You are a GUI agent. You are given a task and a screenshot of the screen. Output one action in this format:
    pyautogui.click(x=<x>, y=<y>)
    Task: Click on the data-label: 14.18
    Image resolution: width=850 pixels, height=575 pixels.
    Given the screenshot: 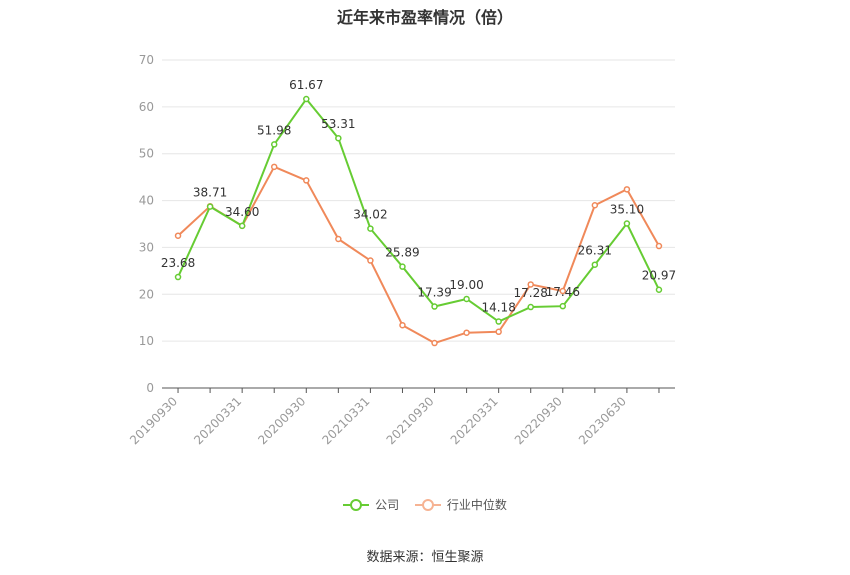 What is the action you would take?
    pyautogui.click(x=498, y=308)
    